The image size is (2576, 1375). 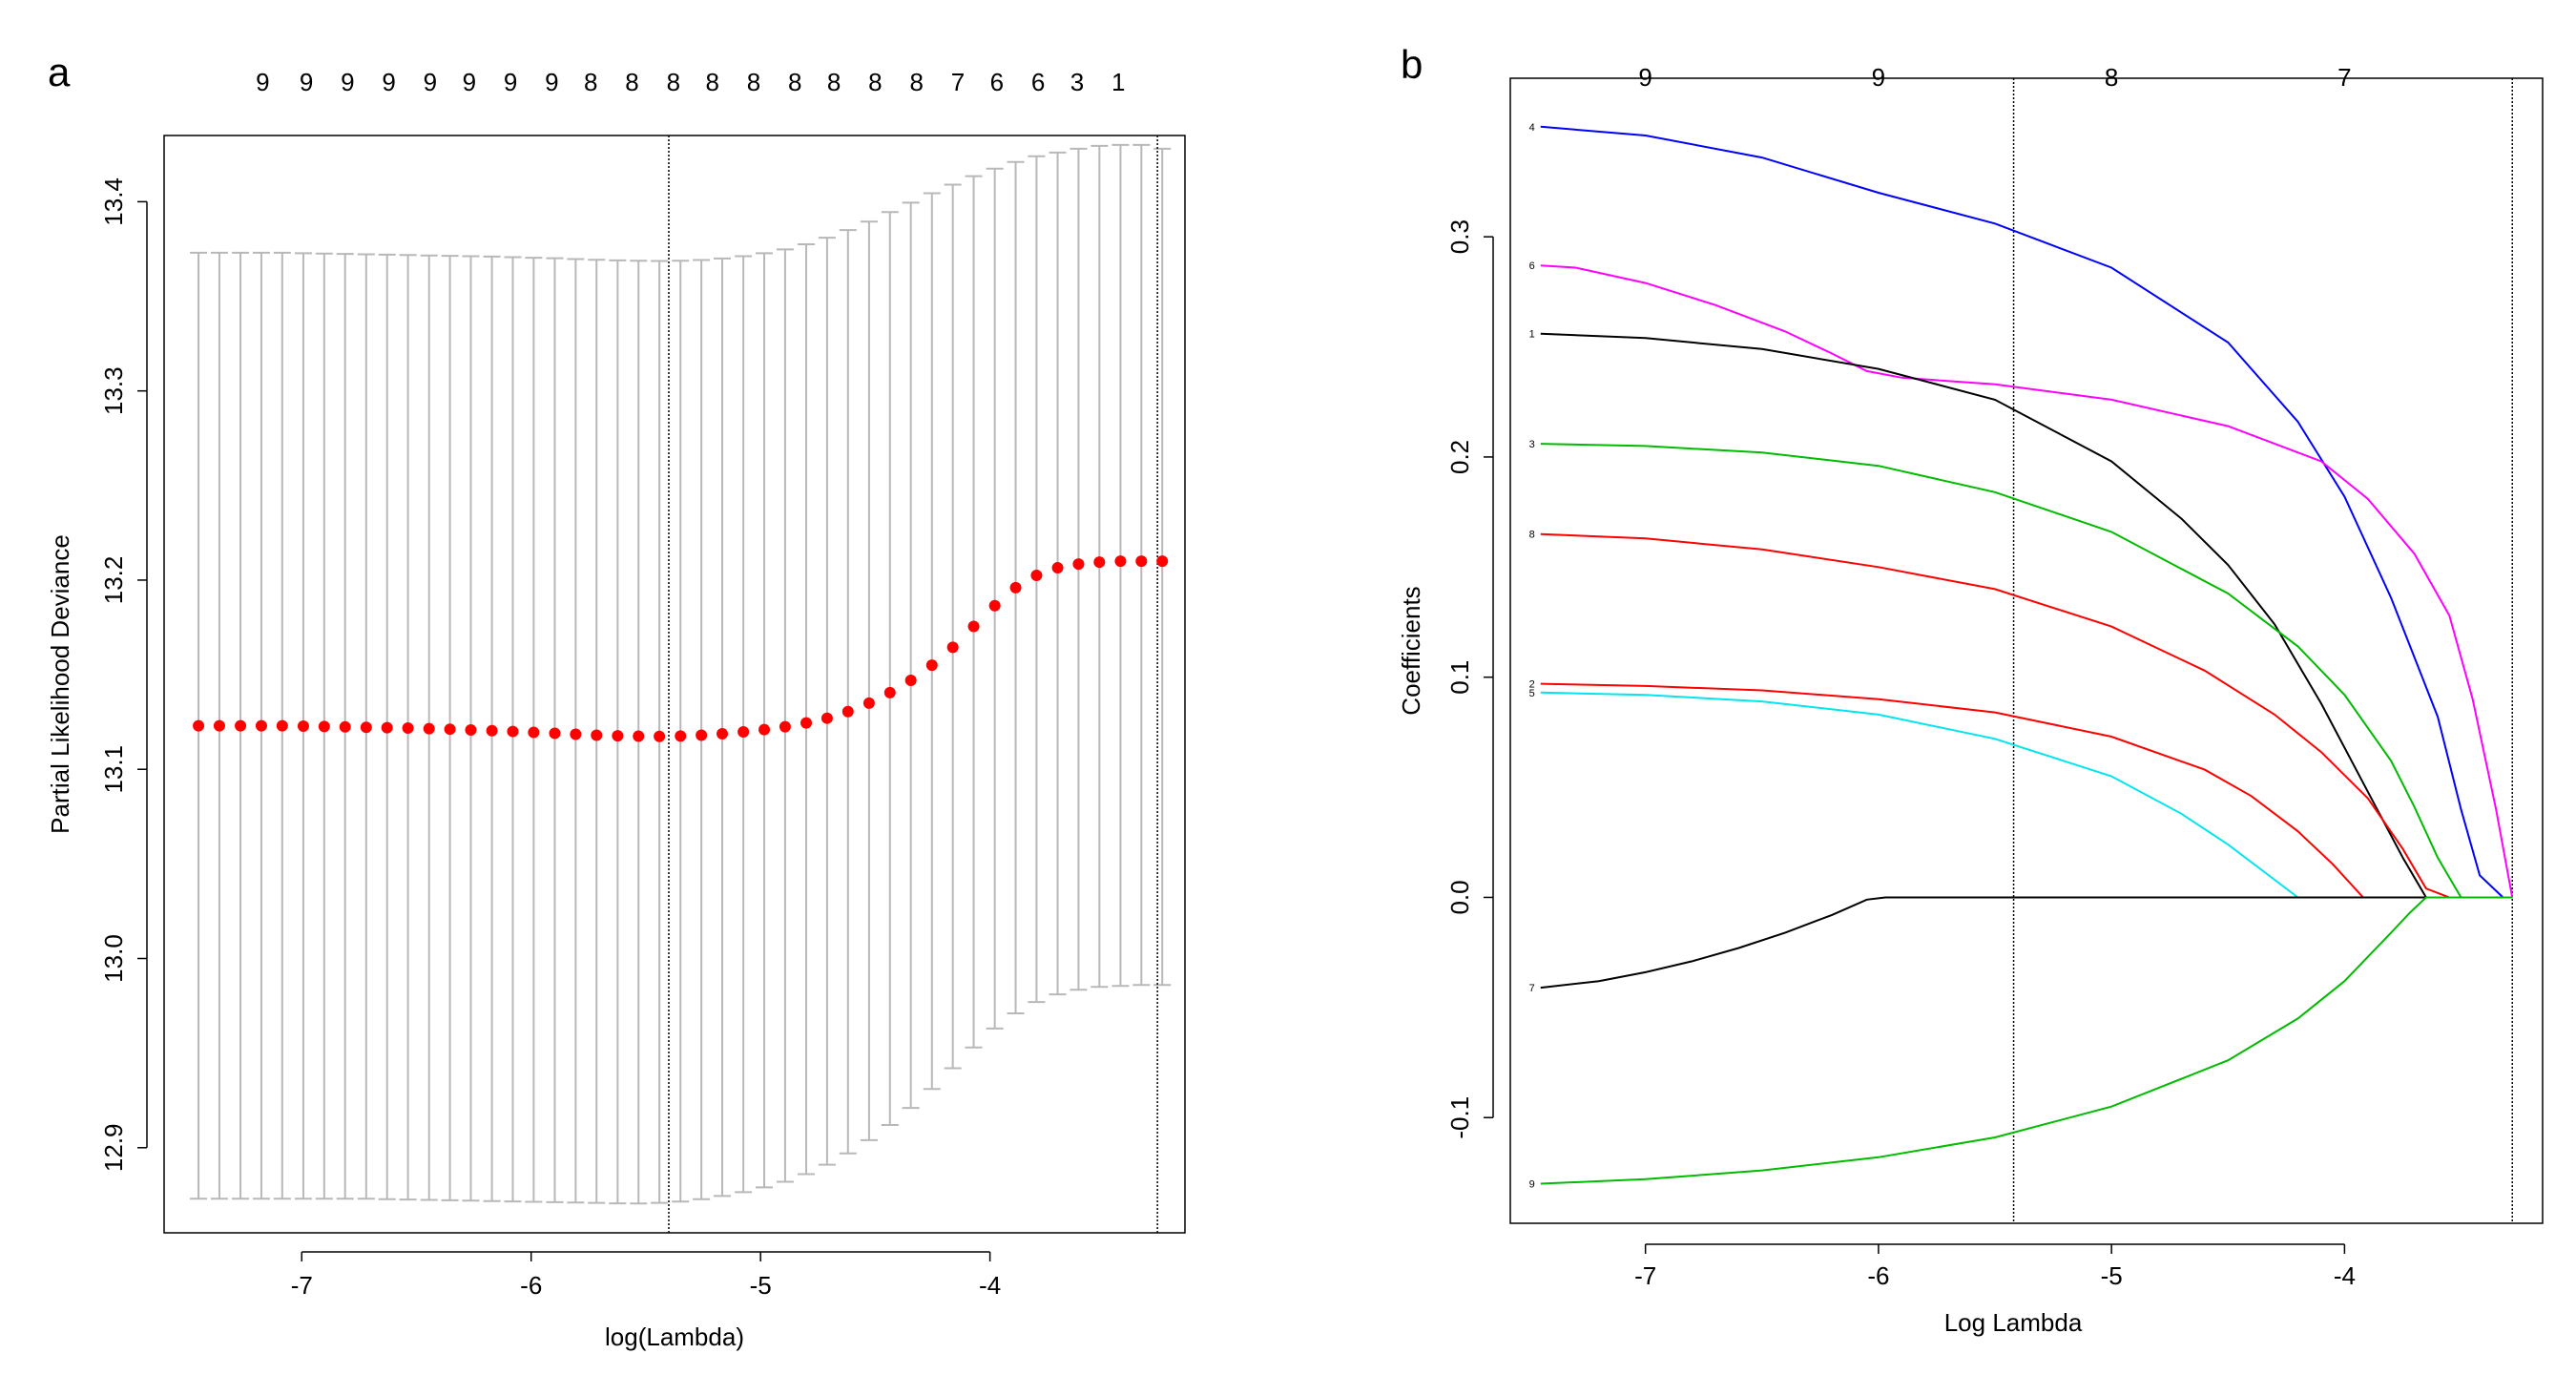 I want to click on path-label: 1, so click(x=1532, y=335).